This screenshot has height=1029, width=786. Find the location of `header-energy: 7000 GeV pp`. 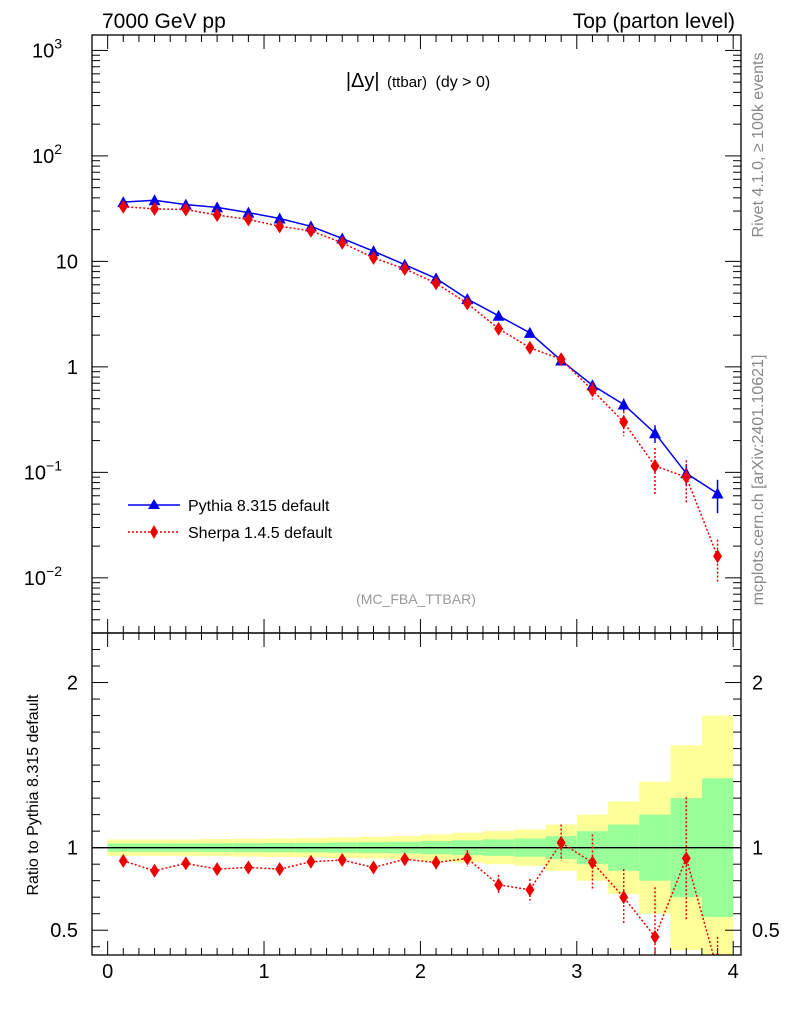

header-energy: 7000 GeV pp is located at coordinates (164, 21).